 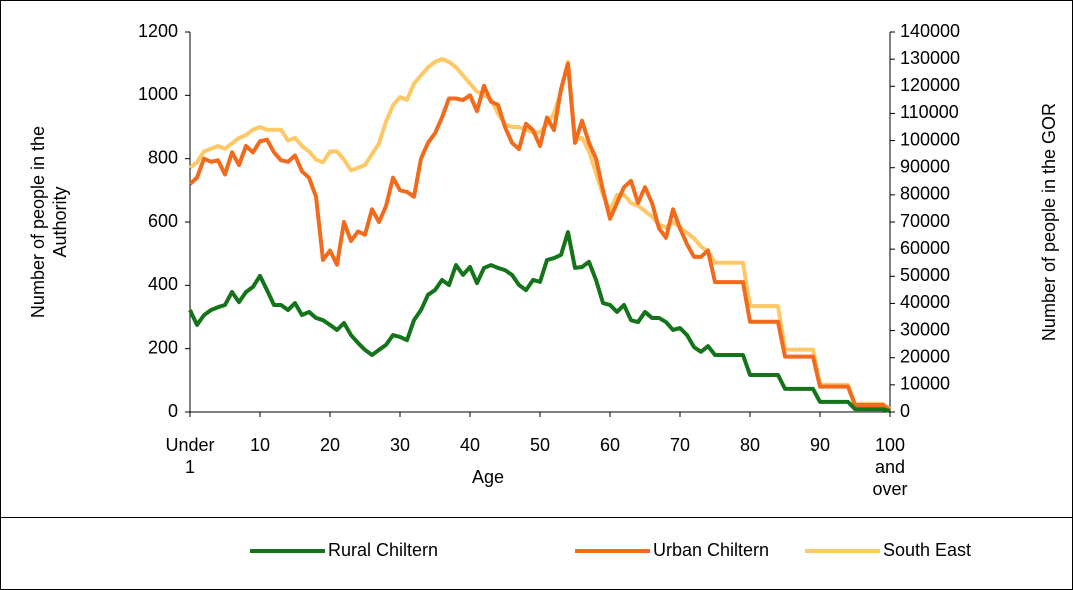 What do you see at coordinates (680, 445) in the screenshot?
I see `x-tick-label: 70` at bounding box center [680, 445].